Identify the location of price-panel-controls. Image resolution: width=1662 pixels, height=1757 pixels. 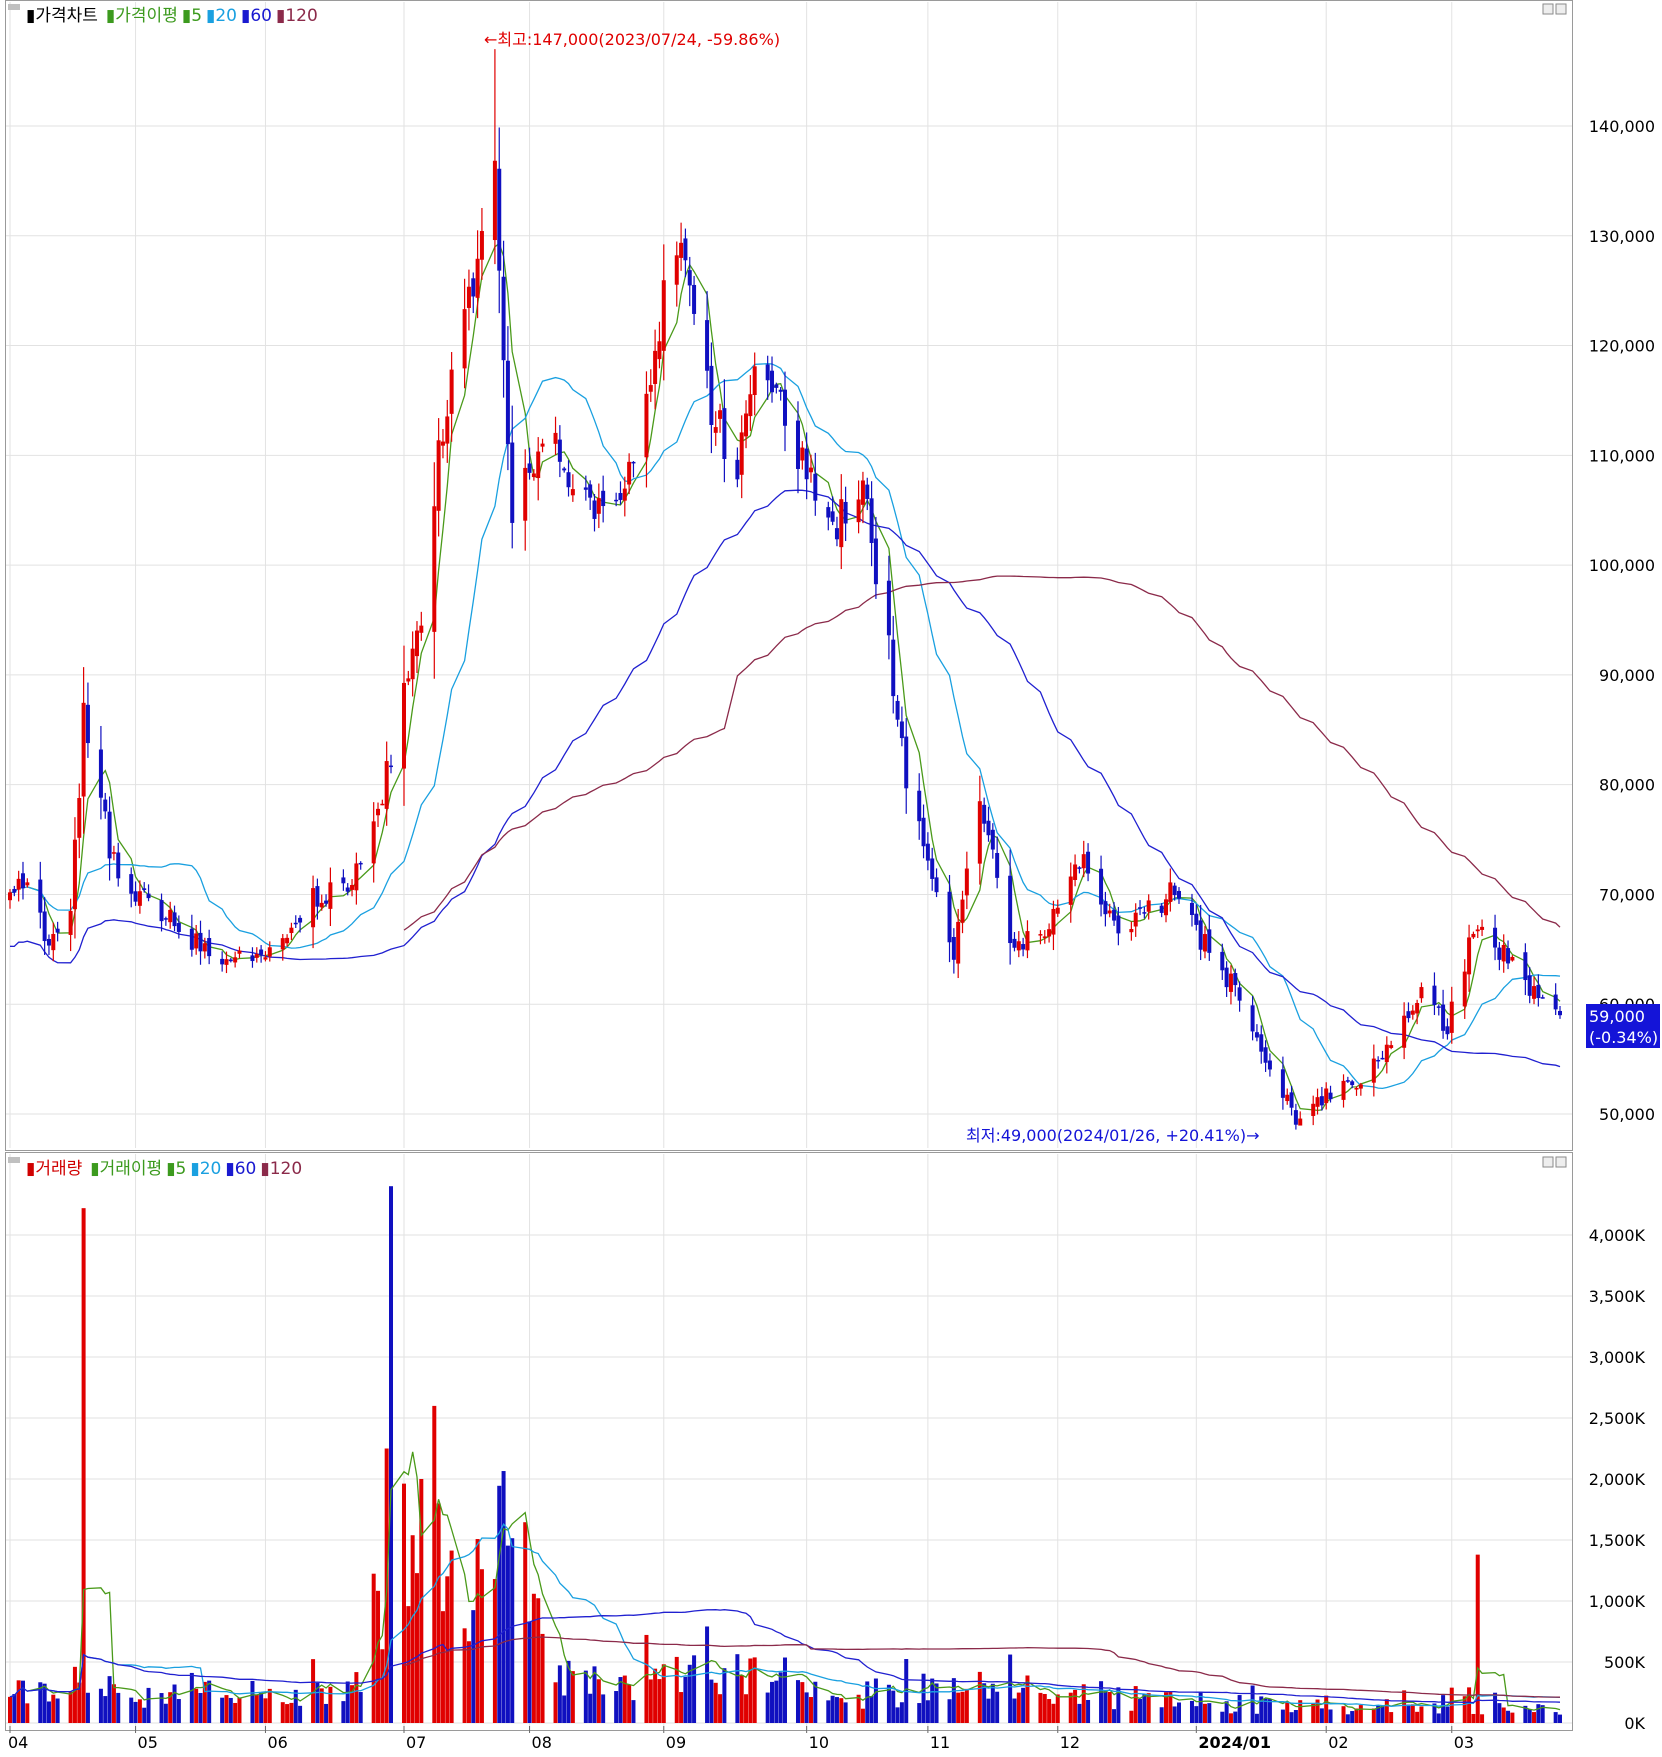
(1554, 9).